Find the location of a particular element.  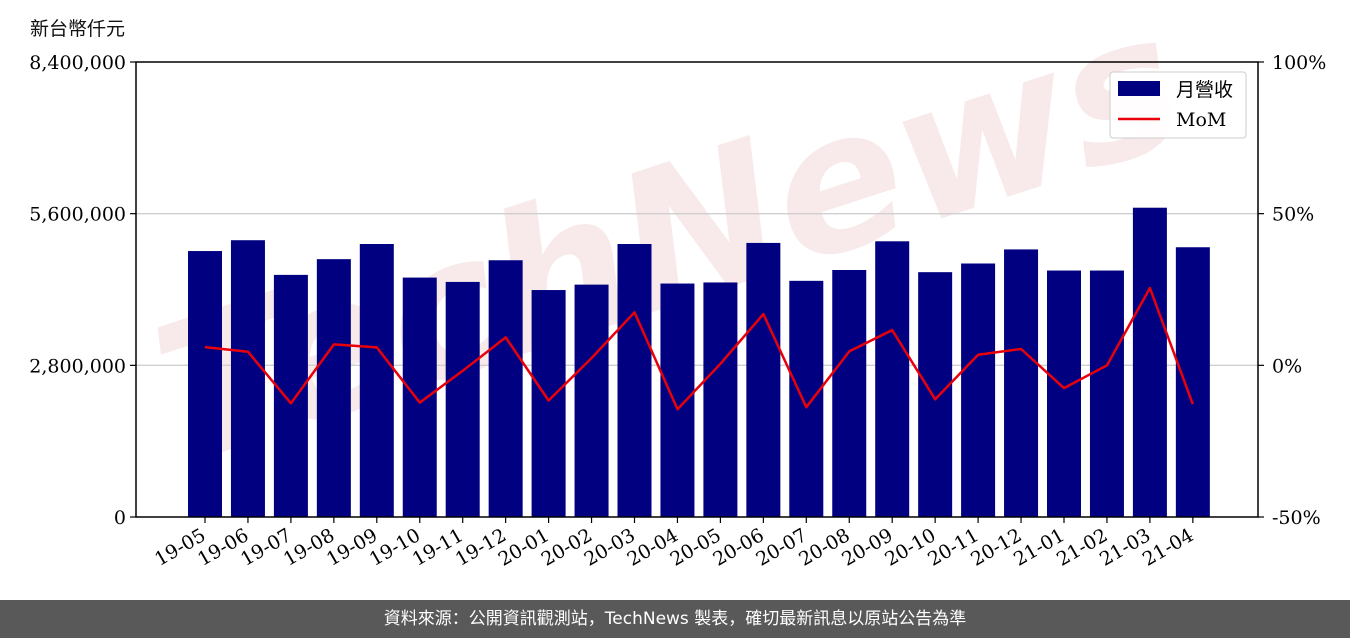

right-tick-label: -50% is located at coordinates (1296, 518).